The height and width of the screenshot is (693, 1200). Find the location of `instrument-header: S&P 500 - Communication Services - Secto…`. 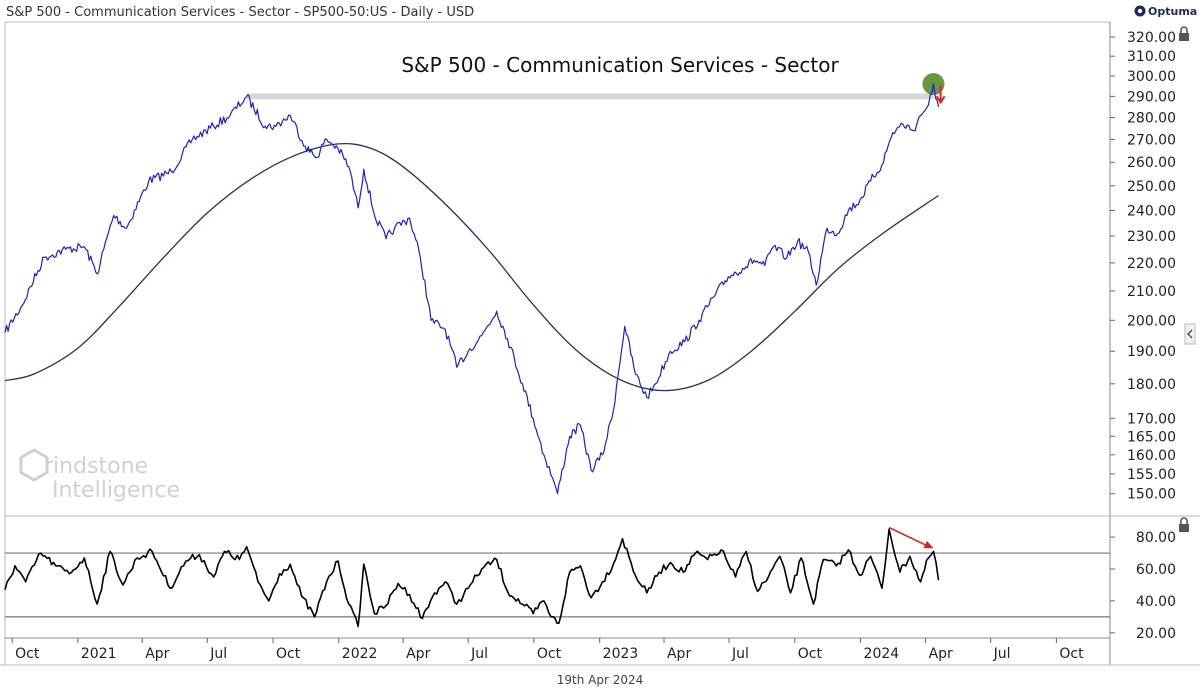

instrument-header: S&P 500 - Communication Services - Secto… is located at coordinates (240, 12).